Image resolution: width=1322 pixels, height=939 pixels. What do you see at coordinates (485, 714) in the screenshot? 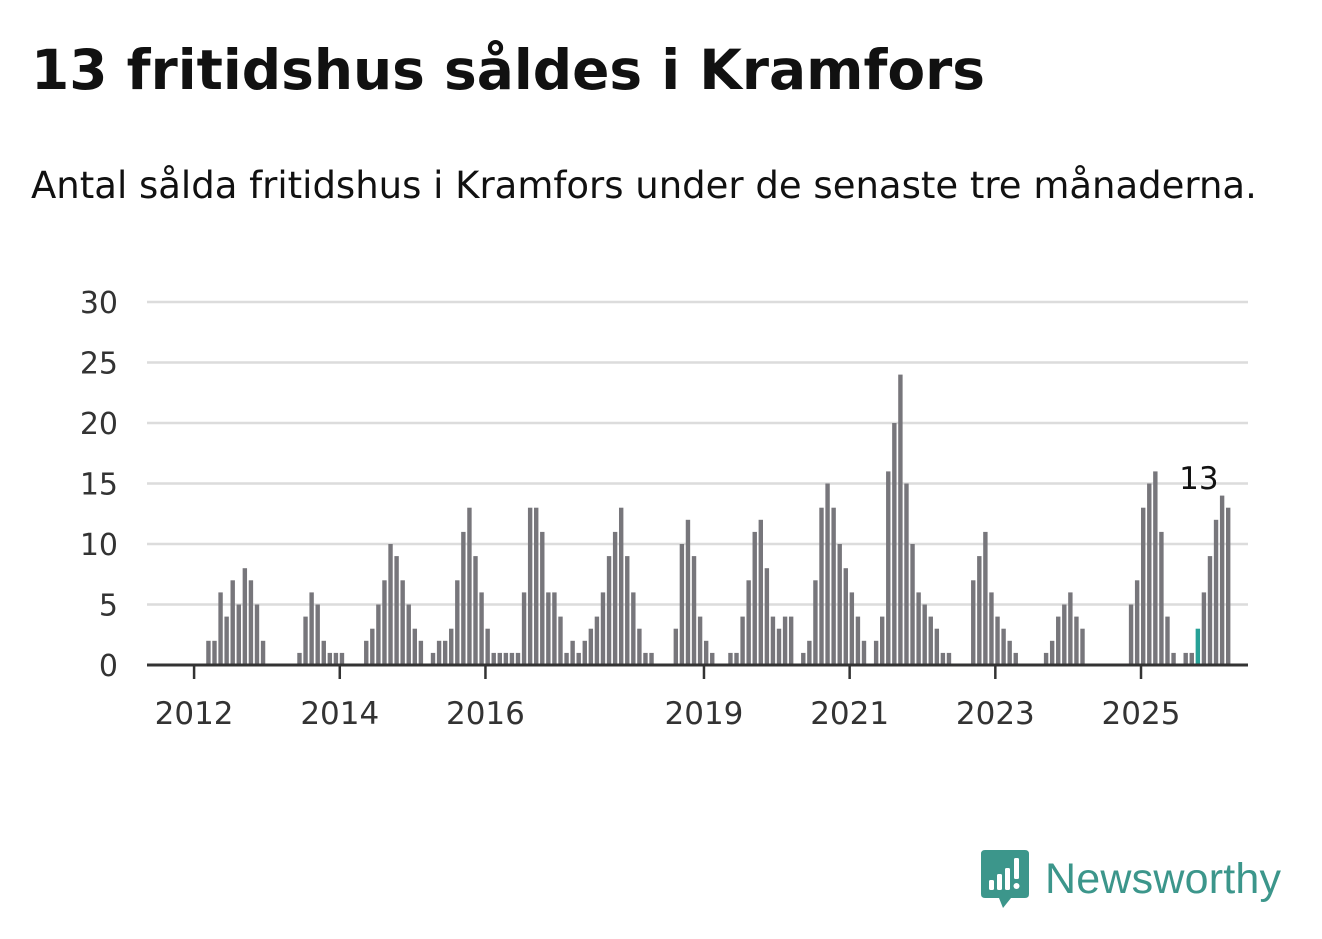
I see `x-tick-label: 2016` at bounding box center [485, 714].